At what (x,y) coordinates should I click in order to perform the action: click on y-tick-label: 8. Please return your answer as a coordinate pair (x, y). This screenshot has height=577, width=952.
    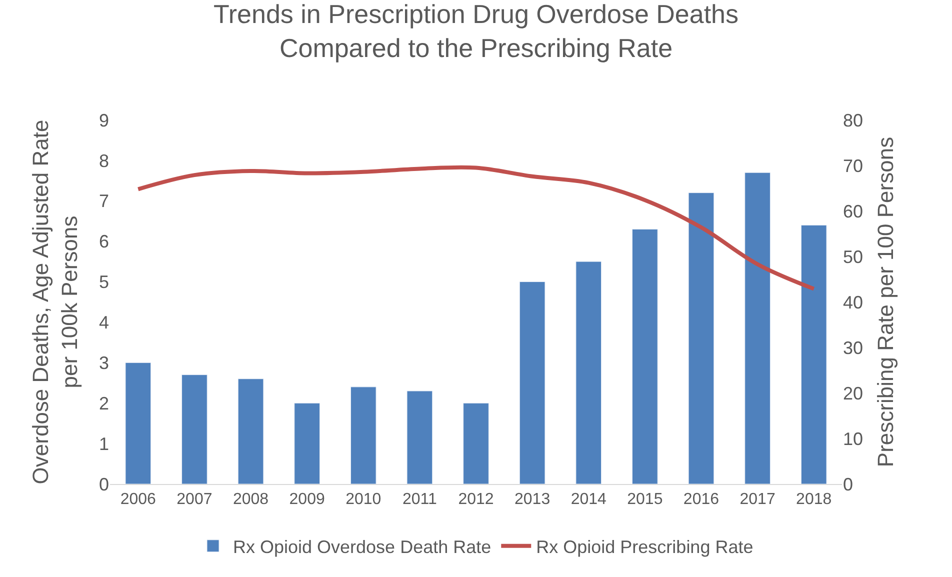
    Looking at the image, I should click on (103, 160).